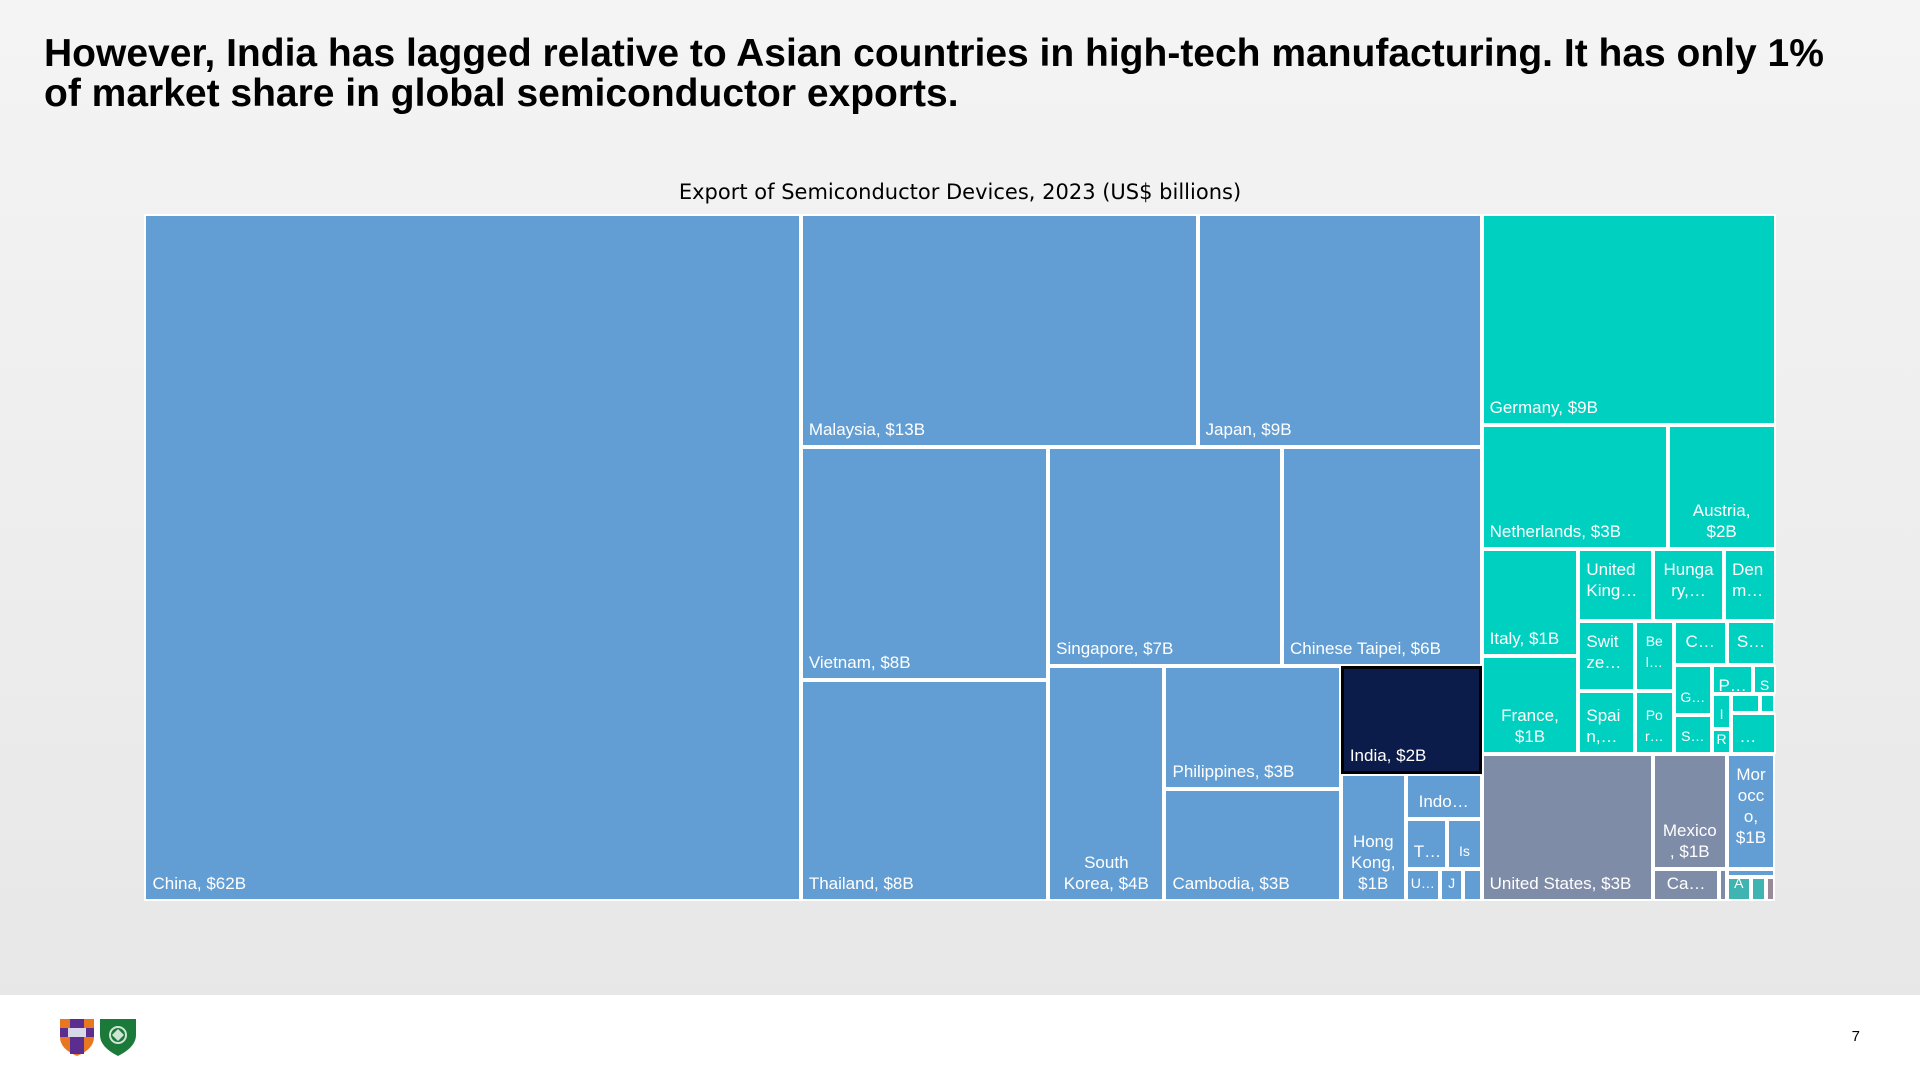 Image resolution: width=1920 pixels, height=1080 pixels. What do you see at coordinates (1560, 884) in the screenshot?
I see `treemap-cell-label: United States, $3B` at bounding box center [1560, 884].